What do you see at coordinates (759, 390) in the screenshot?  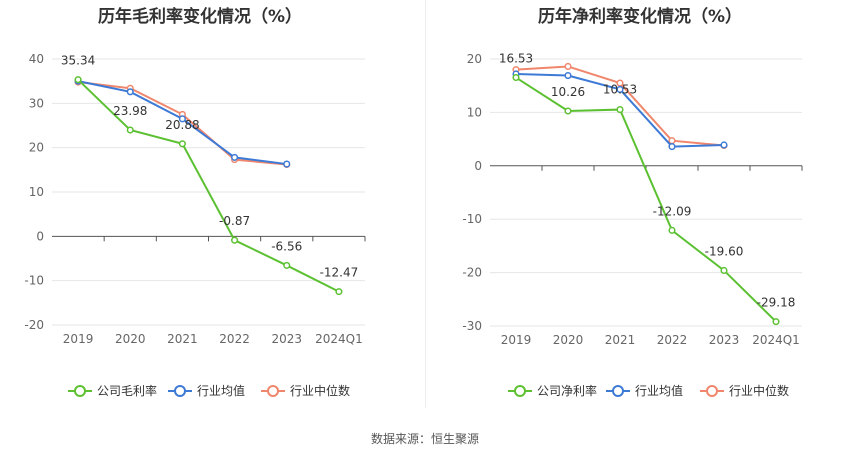 I see `net-legend-label: 行业中位数` at bounding box center [759, 390].